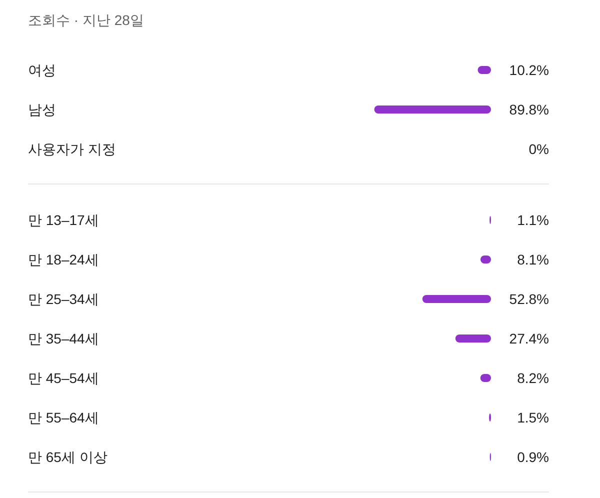 This screenshot has height=498, width=600. I want to click on data-label: 8.2%, so click(533, 378).